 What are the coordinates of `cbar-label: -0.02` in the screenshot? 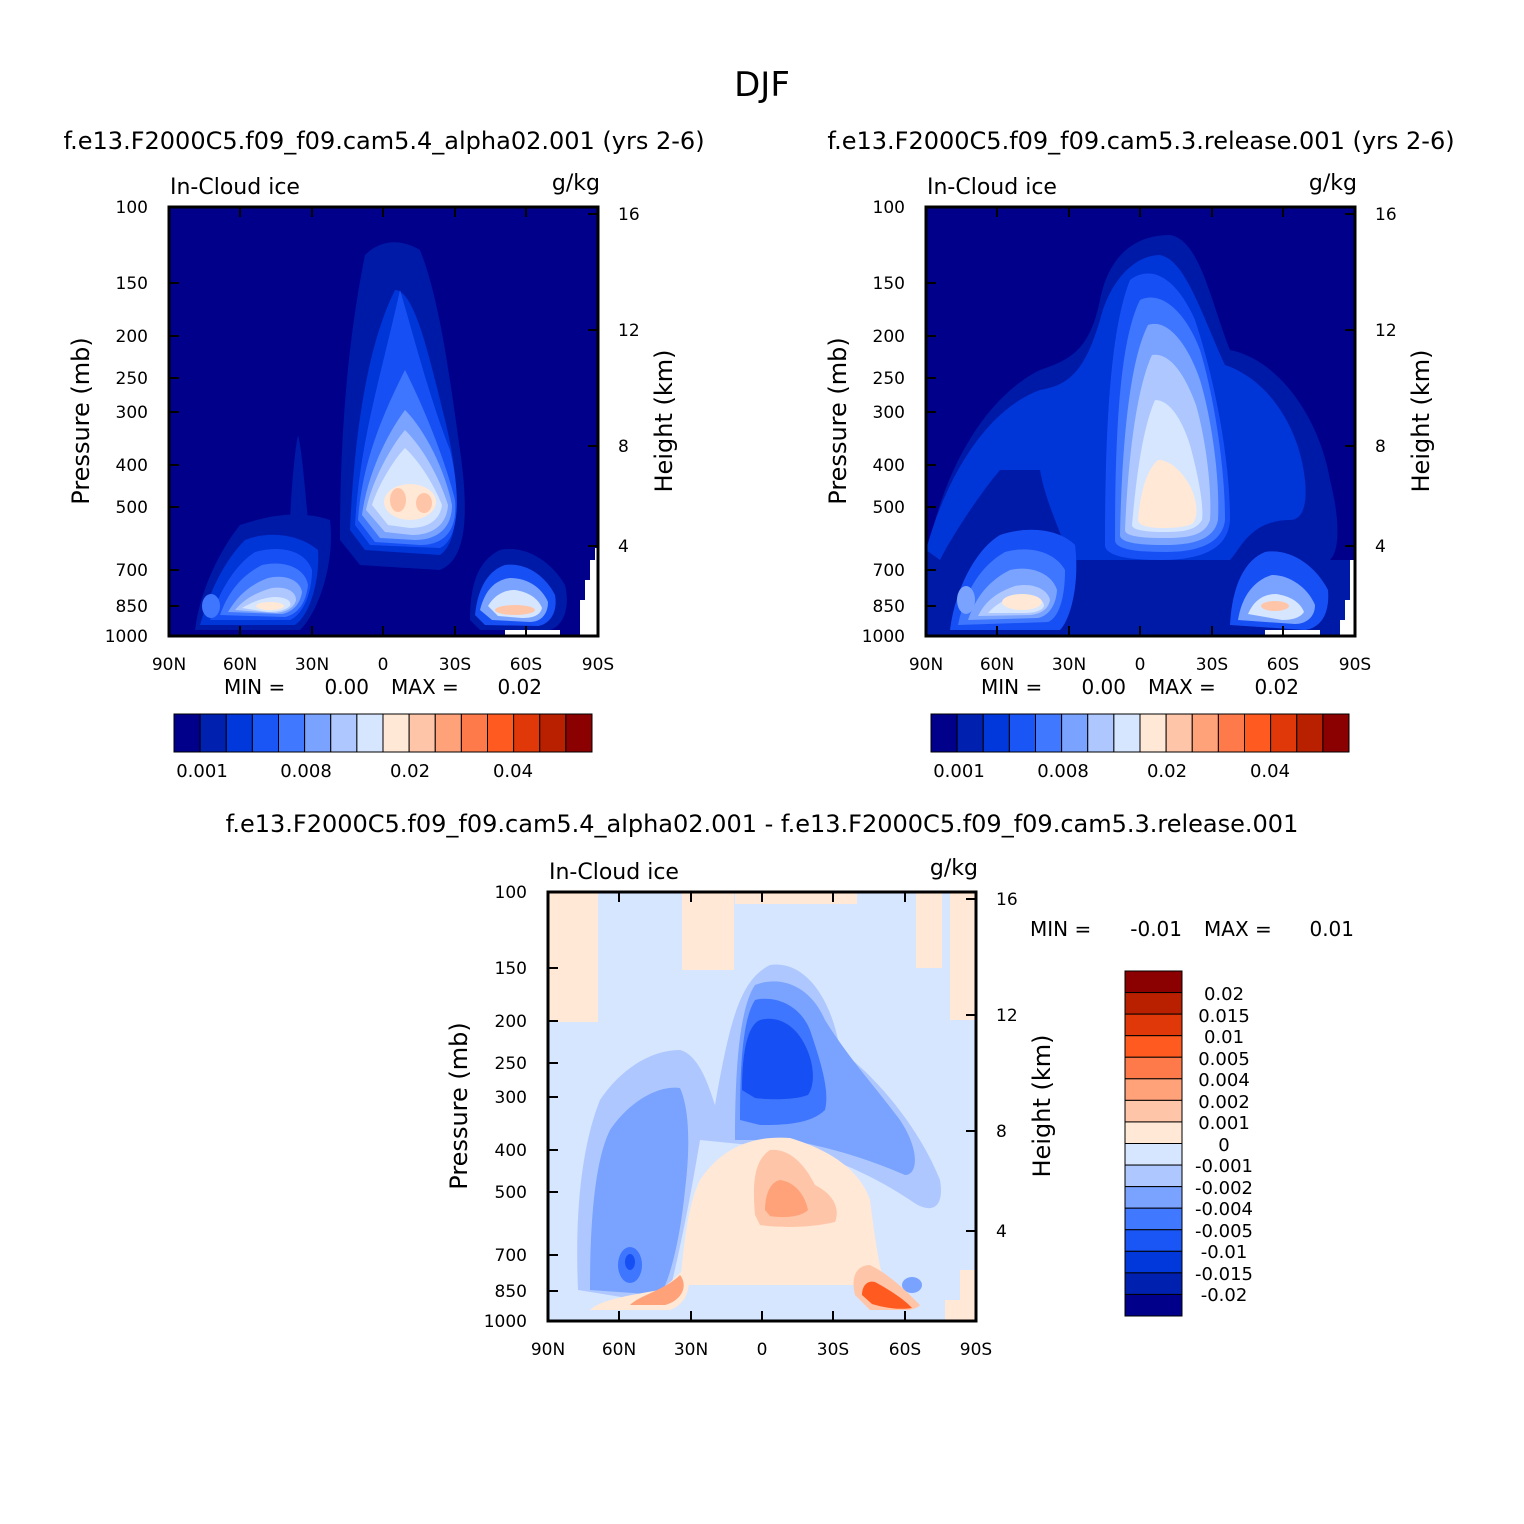 It's located at (1224, 1295).